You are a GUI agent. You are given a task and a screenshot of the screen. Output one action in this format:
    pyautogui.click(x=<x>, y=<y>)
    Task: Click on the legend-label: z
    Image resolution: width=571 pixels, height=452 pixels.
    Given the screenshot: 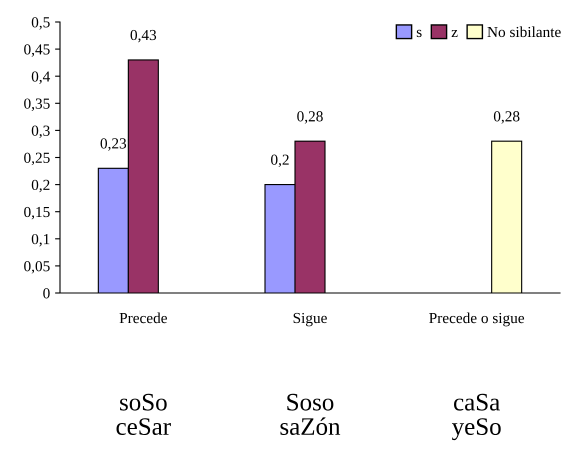 What is the action you would take?
    pyautogui.click(x=455, y=33)
    